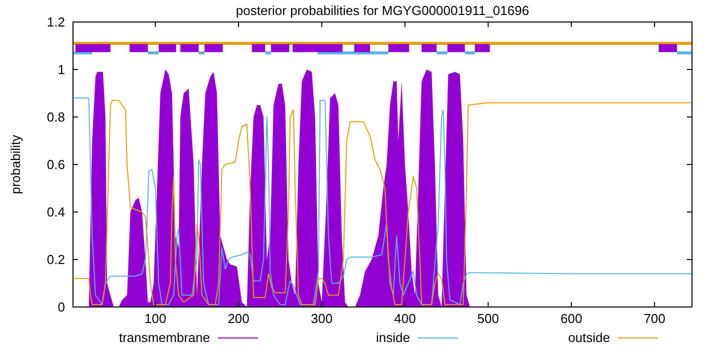  What do you see at coordinates (55, 212) in the screenshot?
I see `y-tick-label: 0.4` at bounding box center [55, 212].